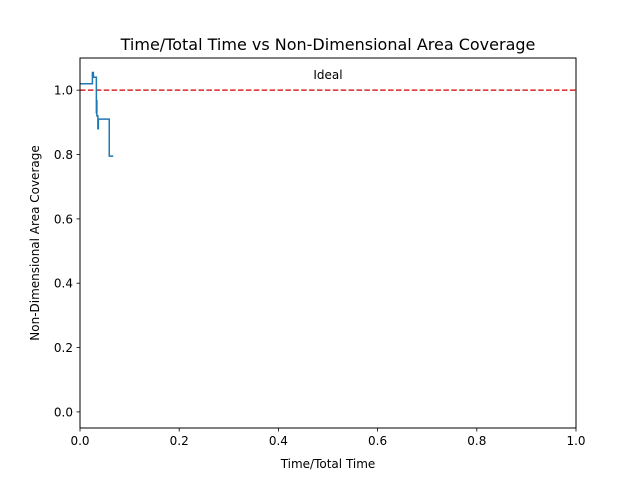  Describe the element at coordinates (476, 441) in the screenshot. I see `x-tick-label: 0.8` at that location.